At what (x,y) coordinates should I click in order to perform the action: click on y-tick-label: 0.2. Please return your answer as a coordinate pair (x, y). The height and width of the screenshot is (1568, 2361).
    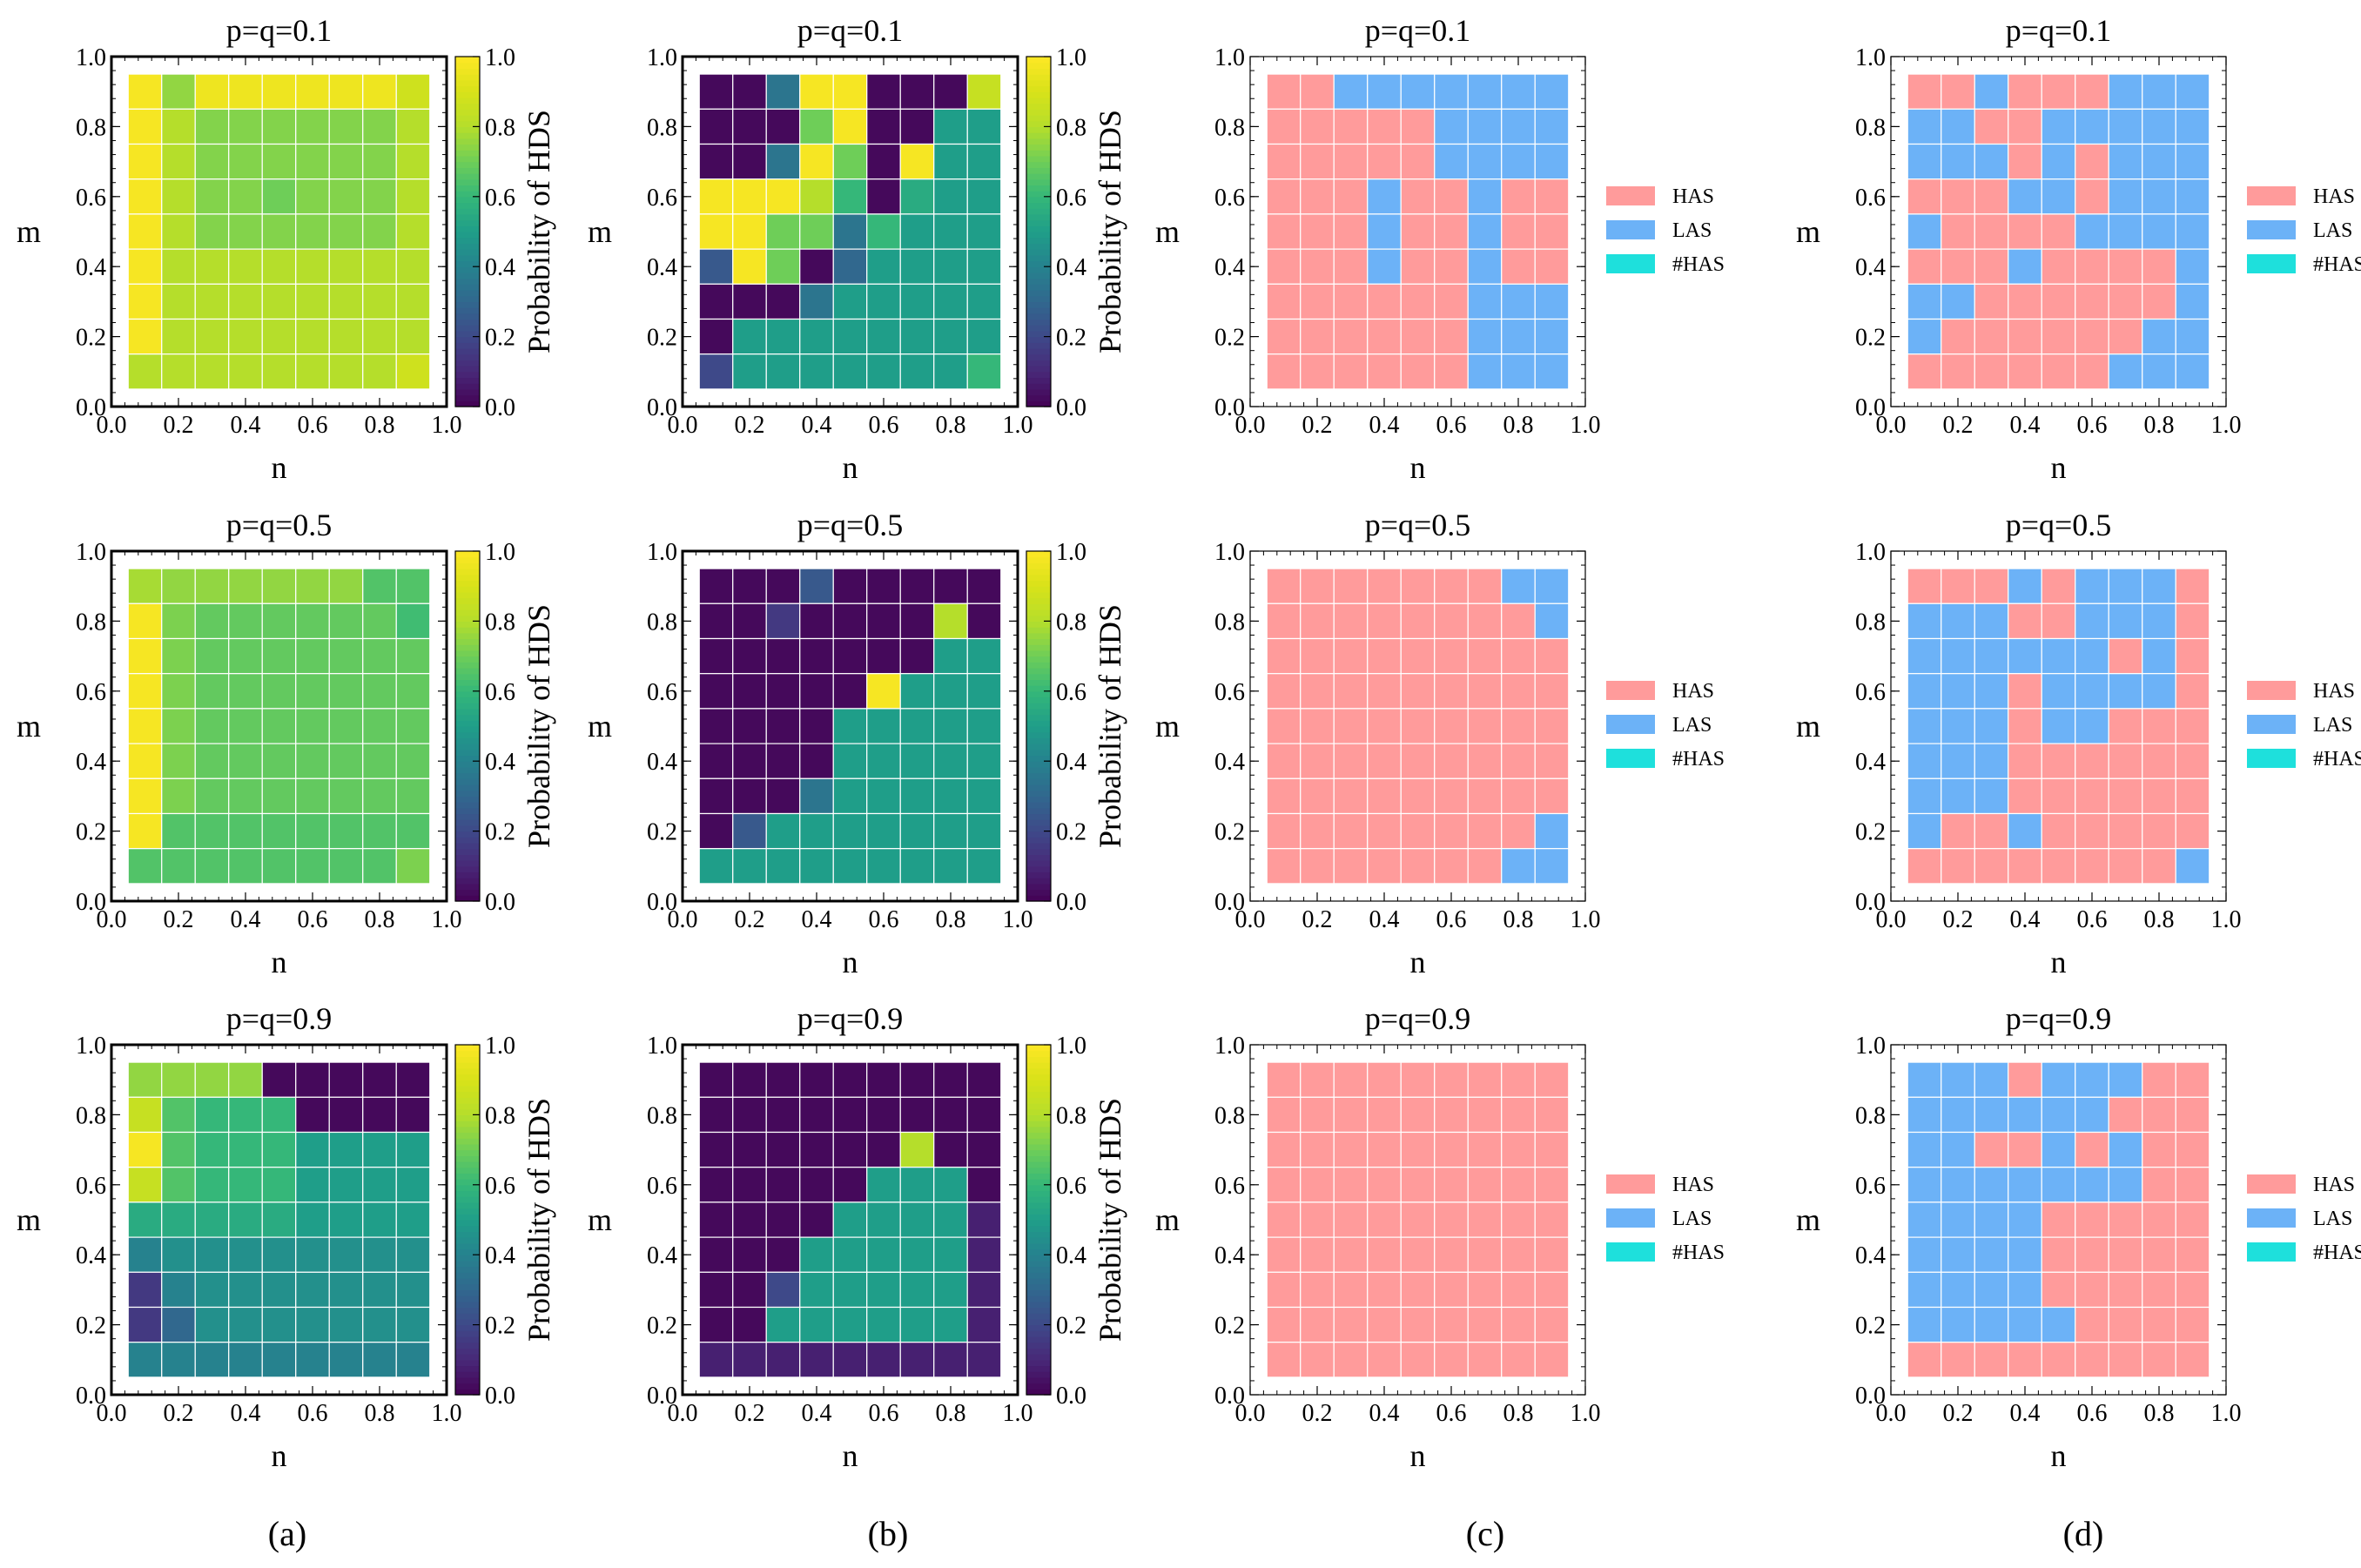
    Looking at the image, I should click on (1230, 832).